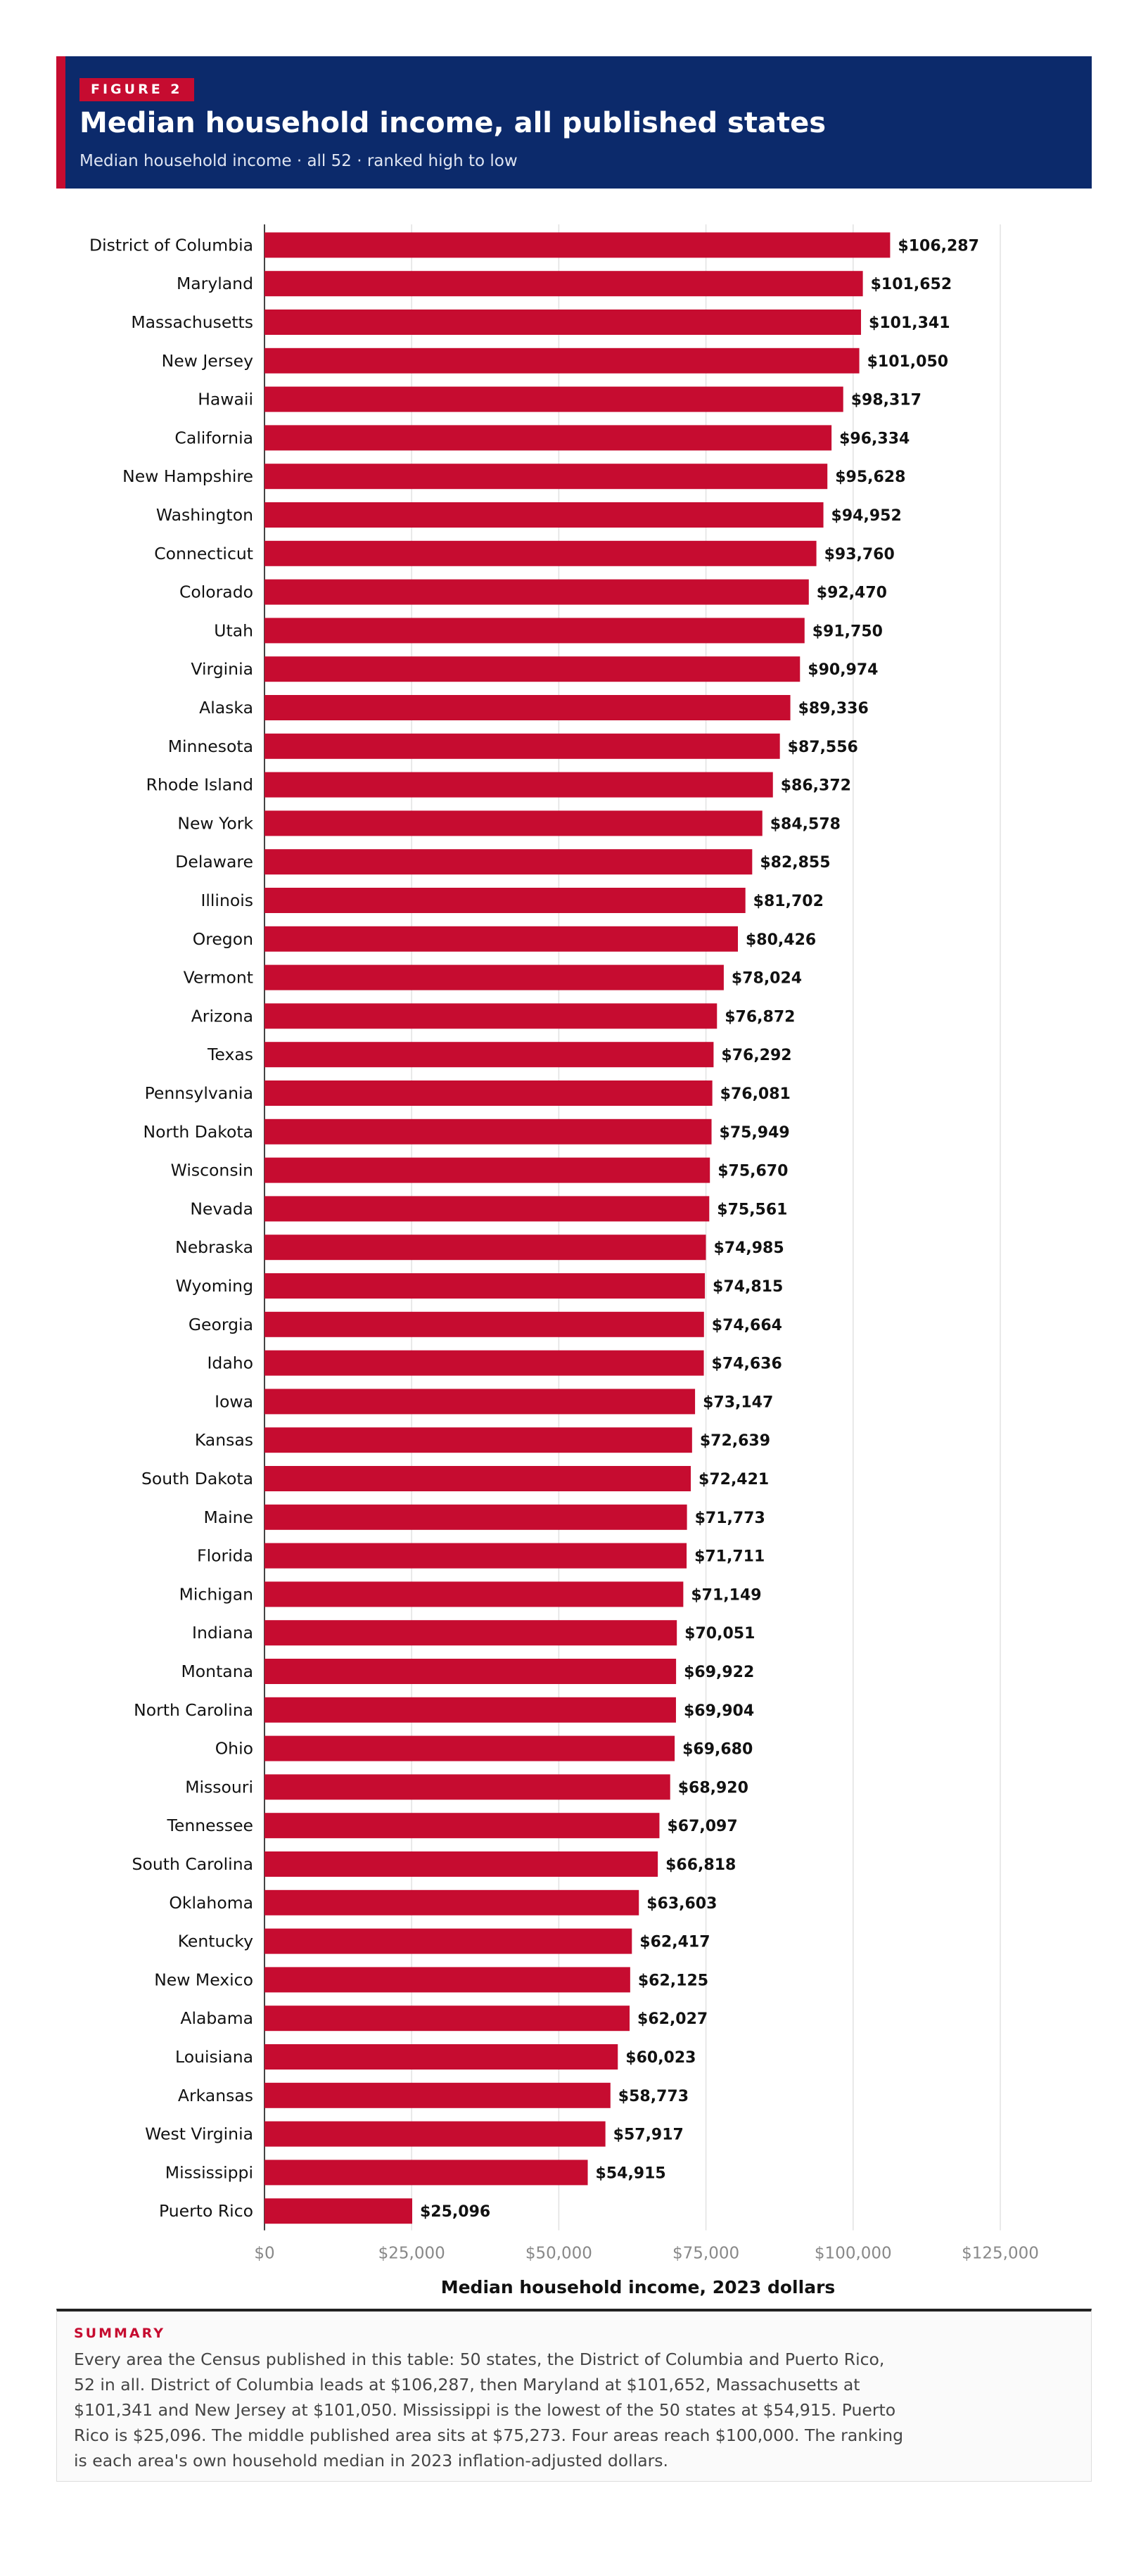  Describe the element at coordinates (222, 669) in the screenshot. I see `category-label: Virginia` at that location.